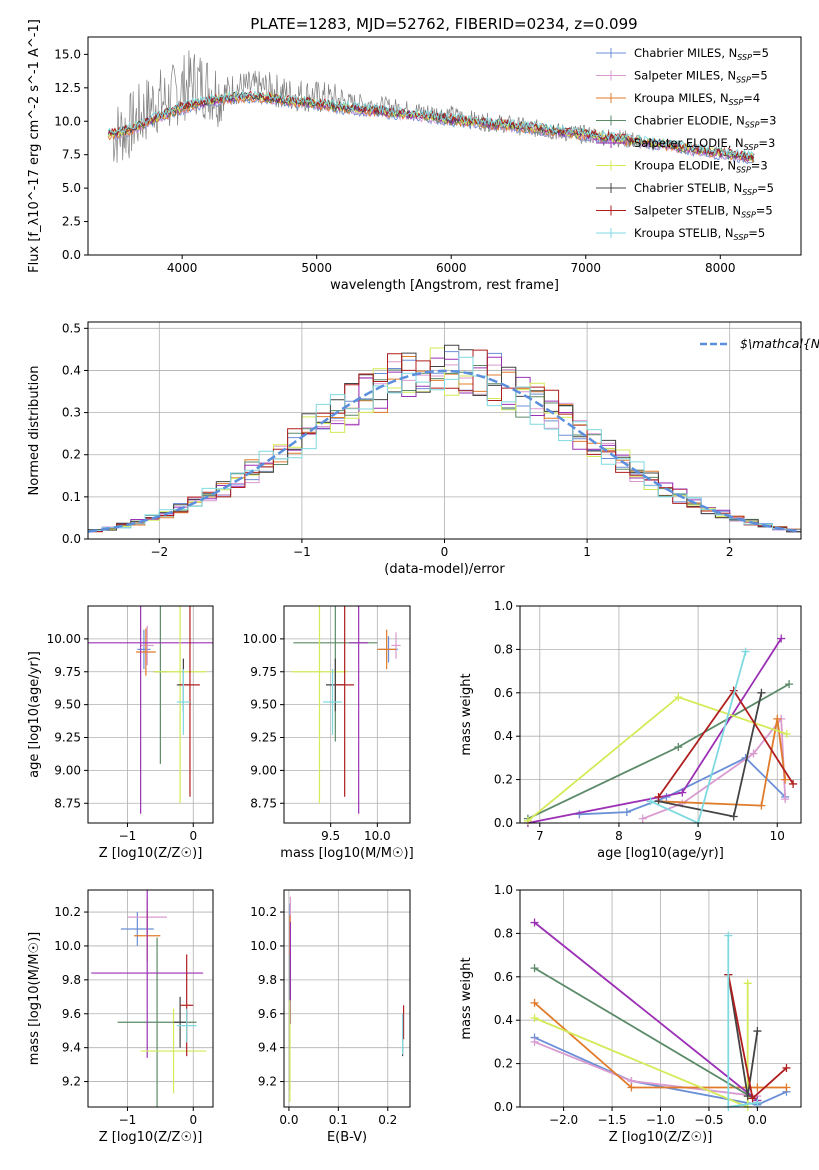 The image size is (819, 1170). Describe the element at coordinates (67, 672) in the screenshot. I see `y-tick-label: 9.75` at that location.